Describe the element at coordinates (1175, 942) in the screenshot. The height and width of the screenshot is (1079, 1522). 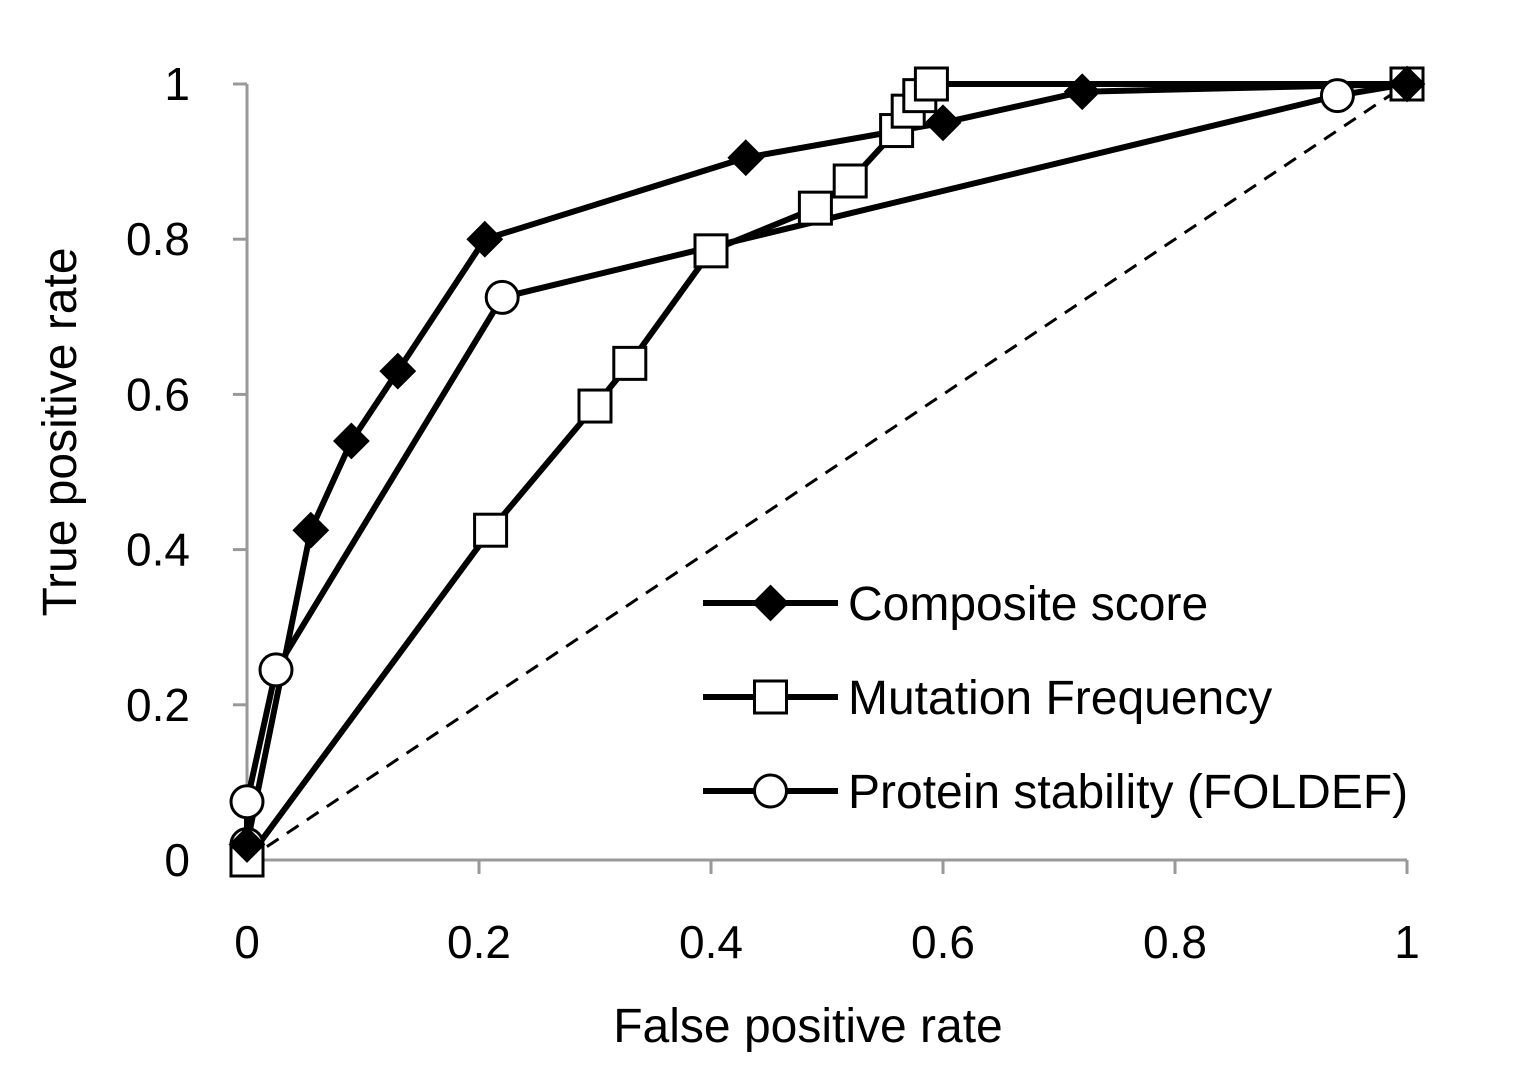
I see `x-tick-label: 0.8` at that location.